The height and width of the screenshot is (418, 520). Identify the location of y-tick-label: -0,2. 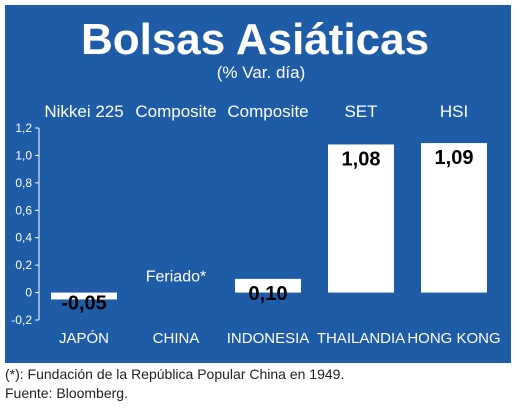
(21, 320).